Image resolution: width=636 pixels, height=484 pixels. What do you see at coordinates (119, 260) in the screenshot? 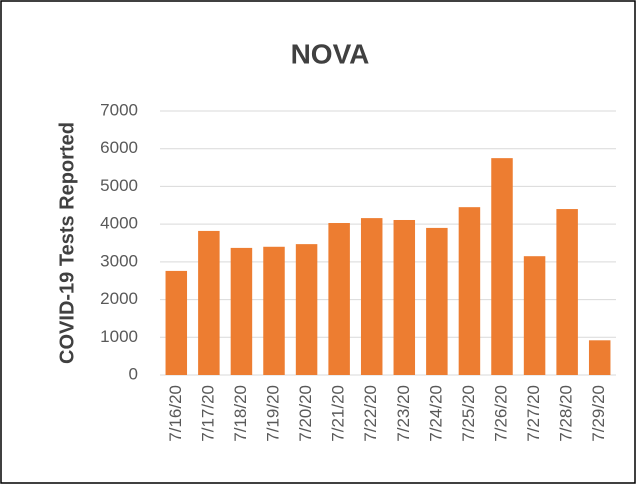
I see `y-tick-label: 3000` at bounding box center [119, 260].